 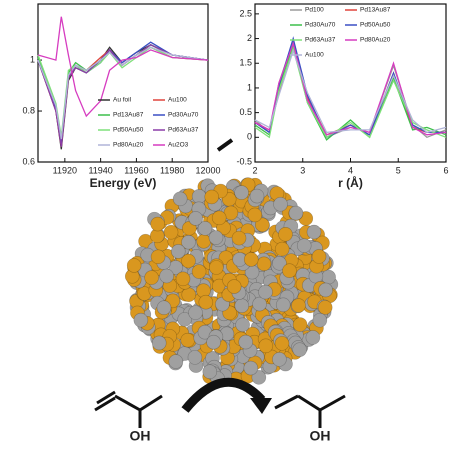 I want to click on y-tick-label: 2.5, so click(x=245, y=13).